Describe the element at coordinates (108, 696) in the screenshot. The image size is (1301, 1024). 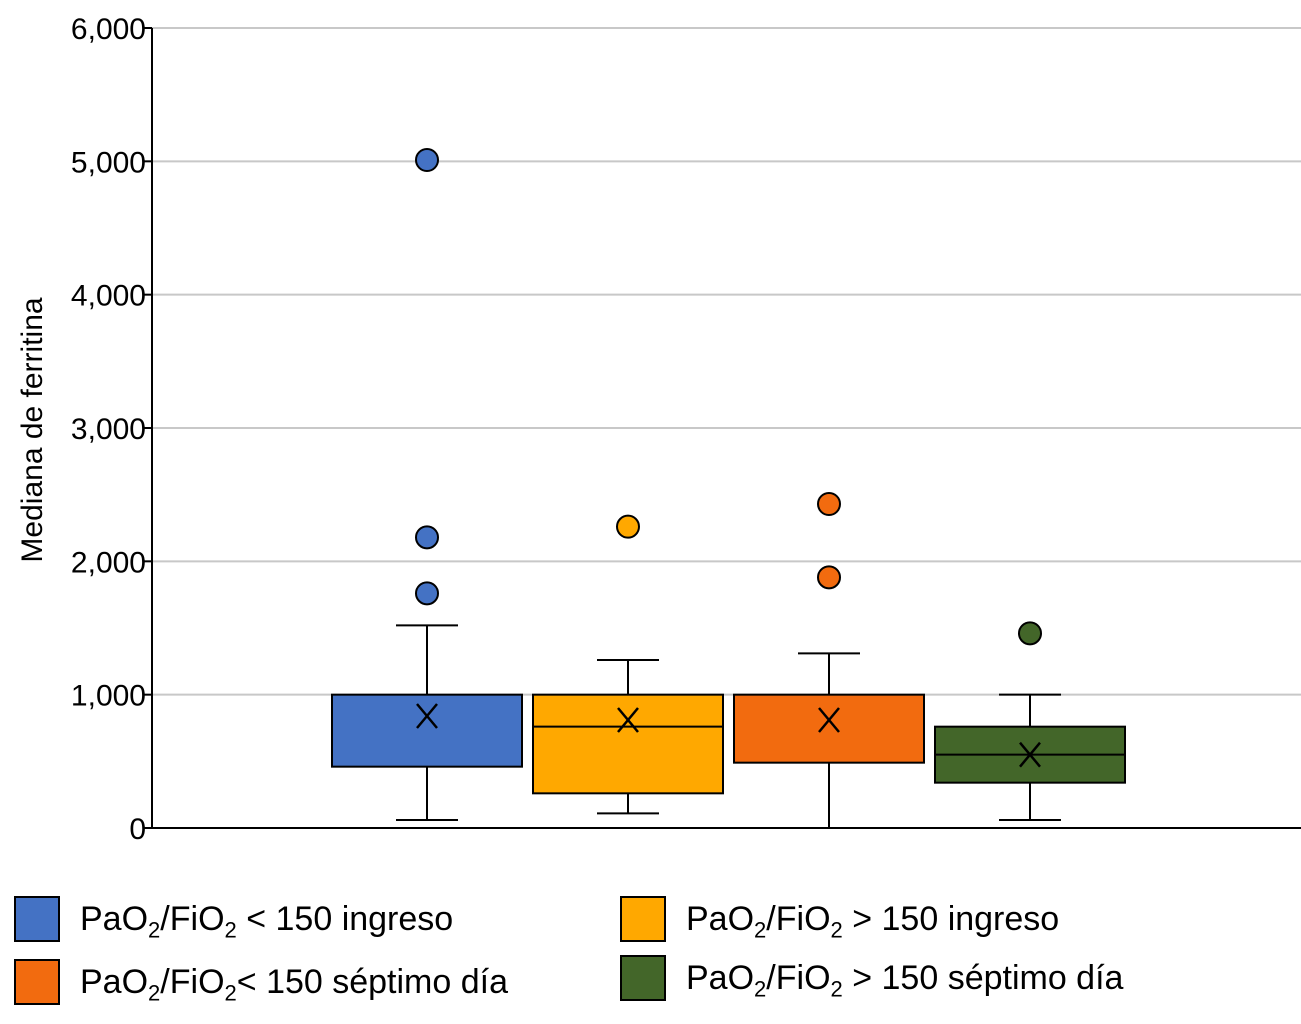
I see `y-tick-label: 1,000` at that location.